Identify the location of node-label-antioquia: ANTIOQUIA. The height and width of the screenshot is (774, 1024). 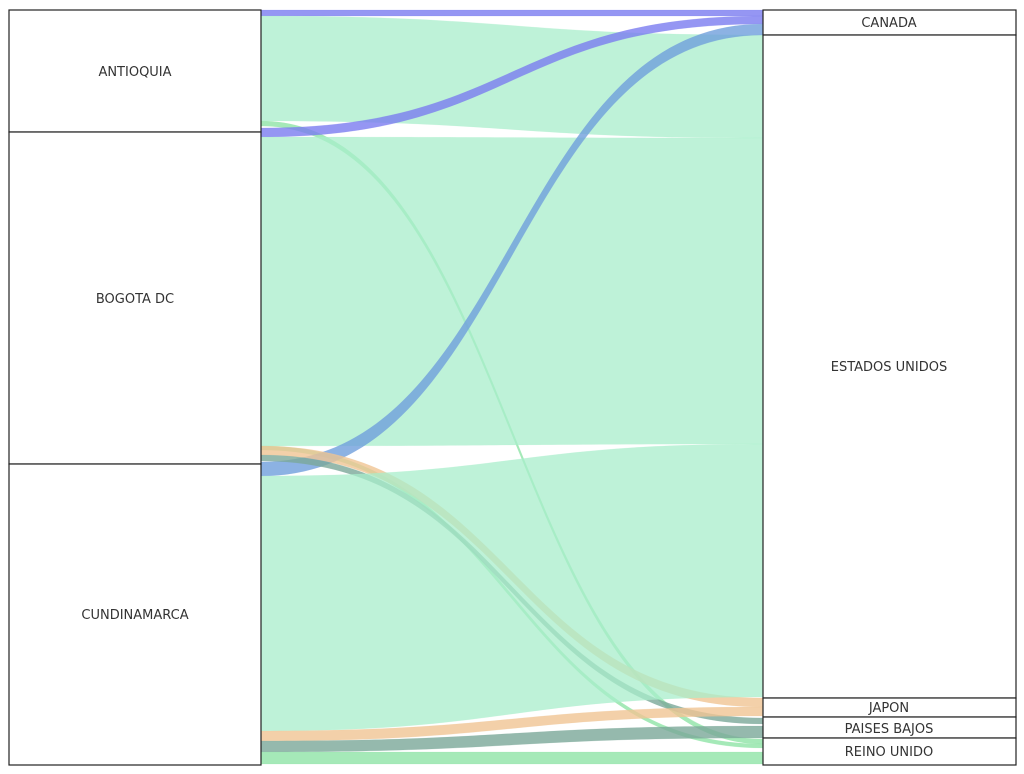
(134, 72).